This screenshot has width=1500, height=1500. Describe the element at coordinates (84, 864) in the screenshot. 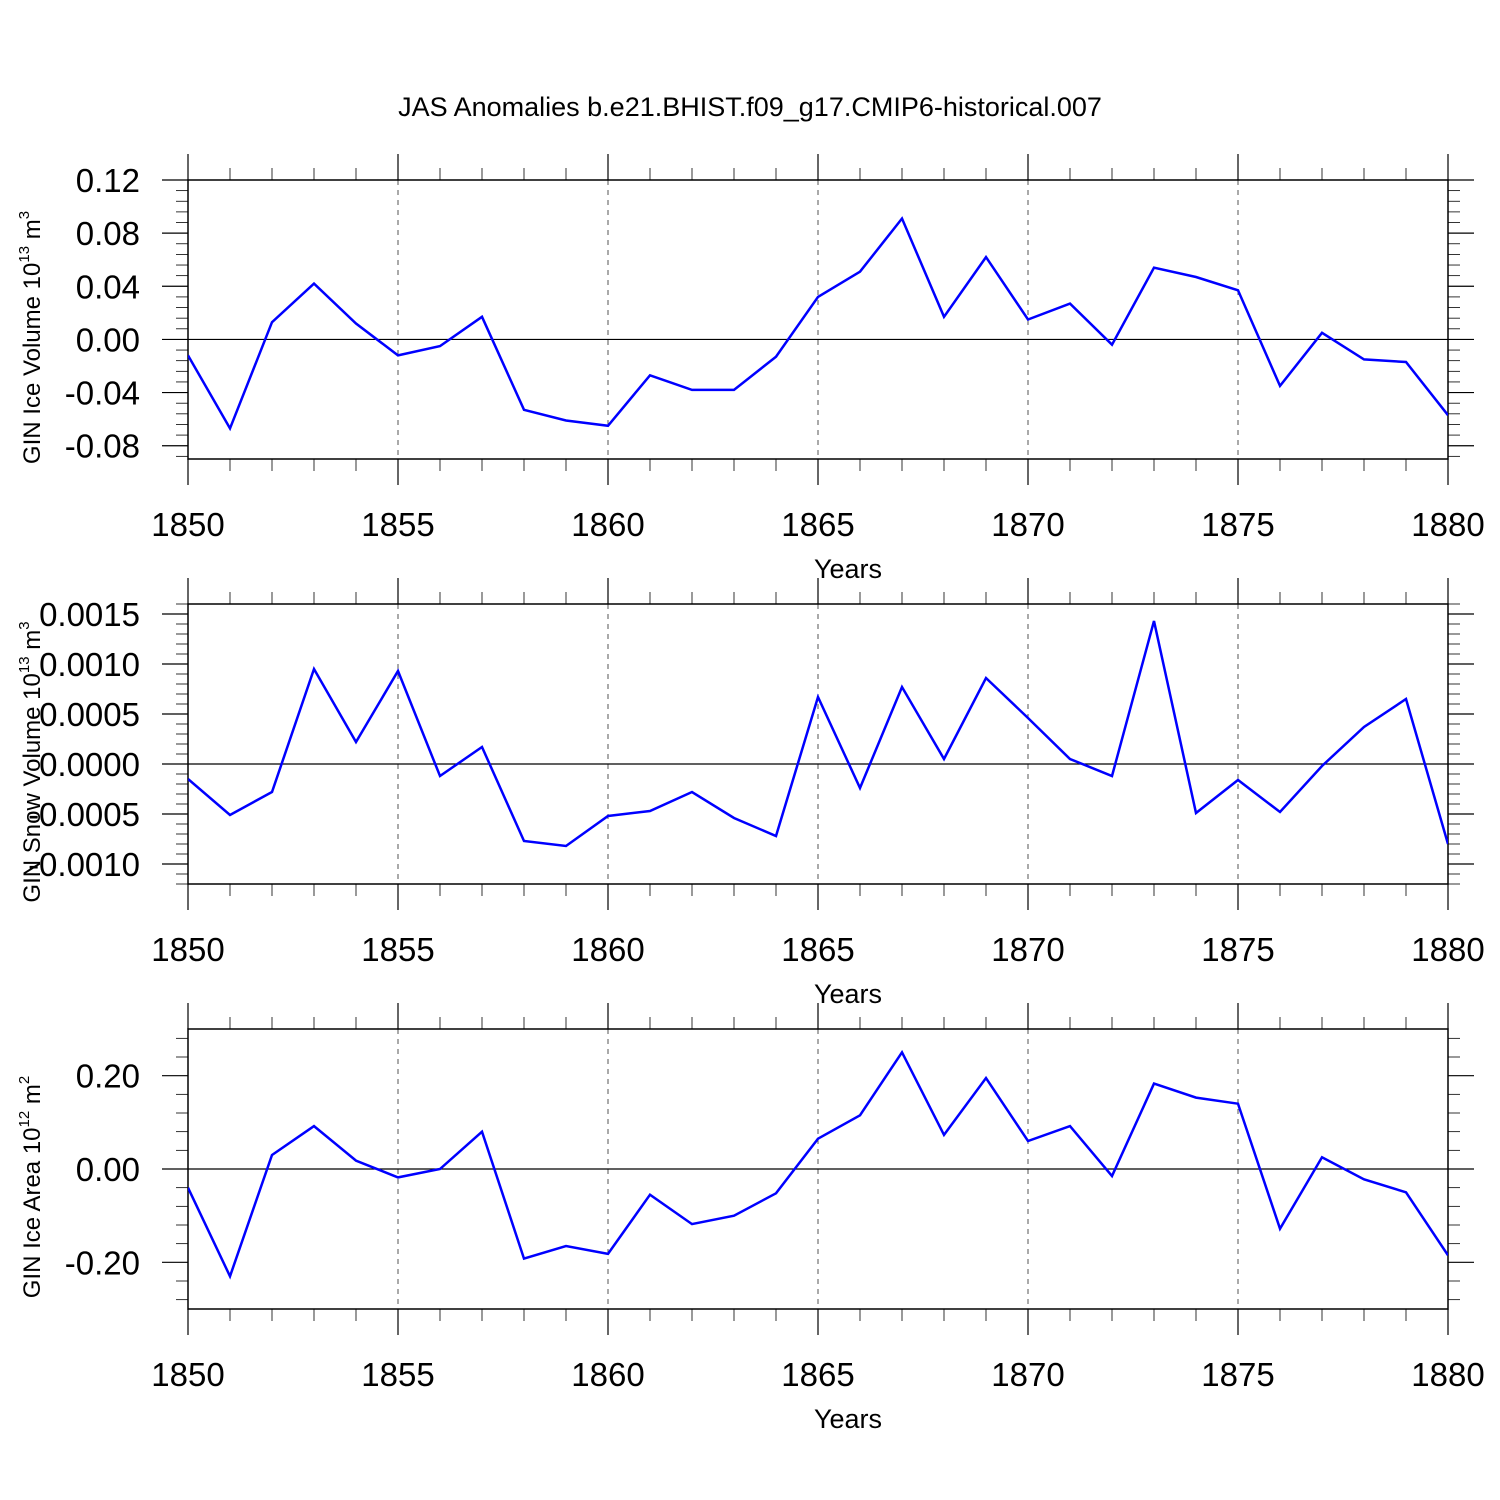

I see `y-tick-label: -0.0010` at that location.